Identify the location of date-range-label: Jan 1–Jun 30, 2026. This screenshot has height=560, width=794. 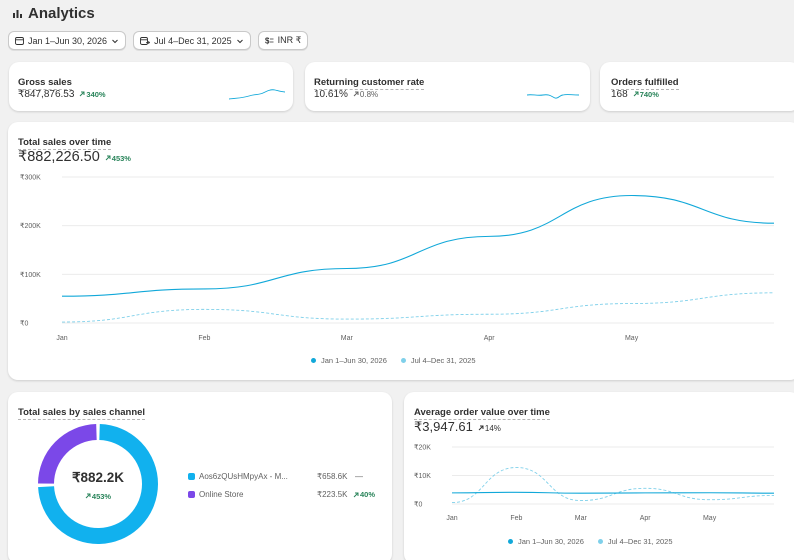
(68, 40).